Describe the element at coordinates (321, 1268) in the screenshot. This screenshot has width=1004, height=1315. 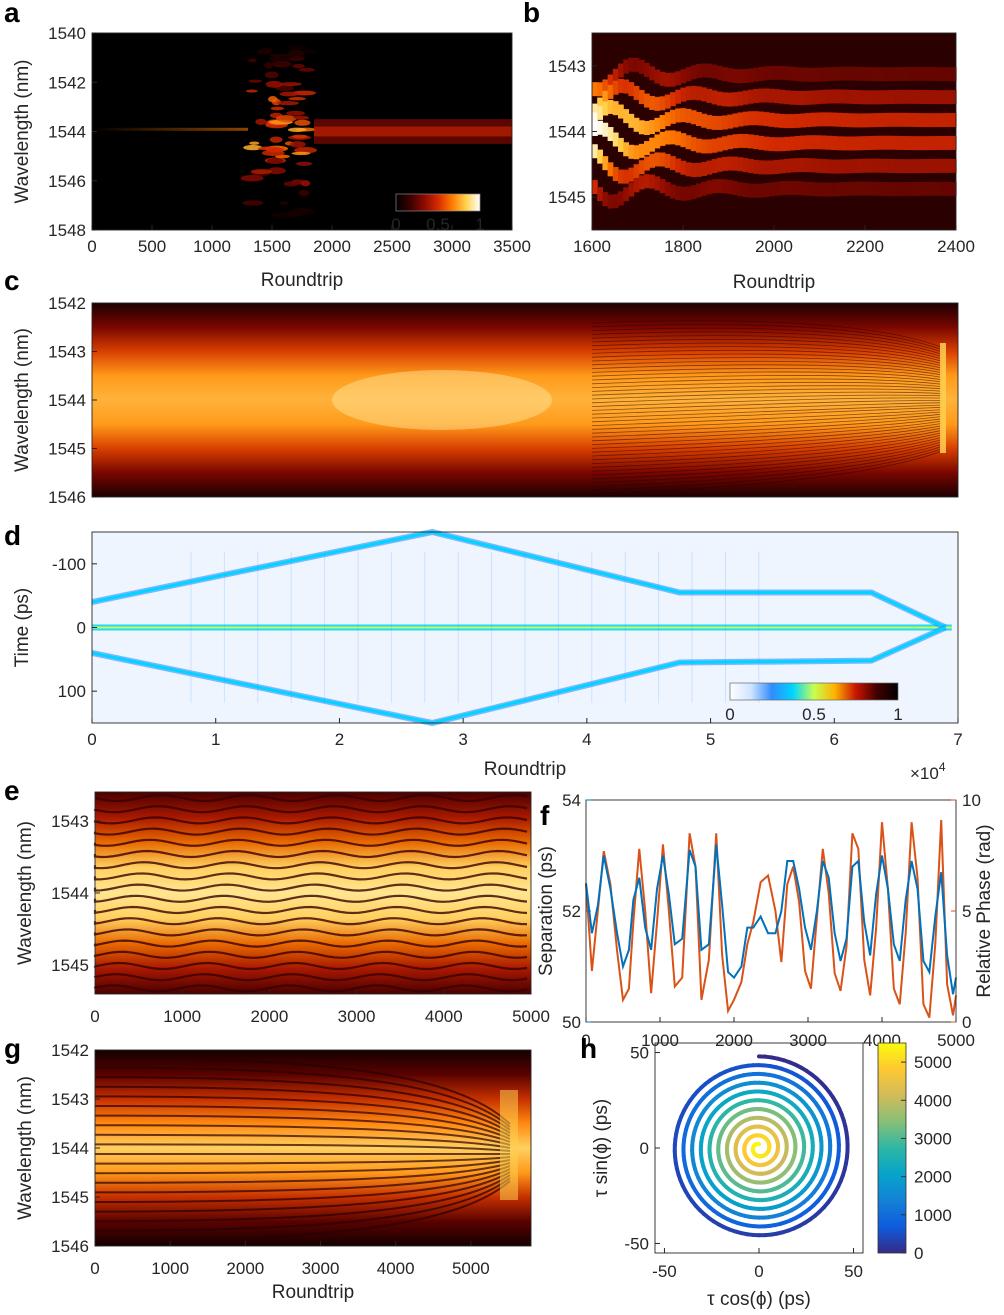
I see `panel-g-xtick-label: 3000` at that location.